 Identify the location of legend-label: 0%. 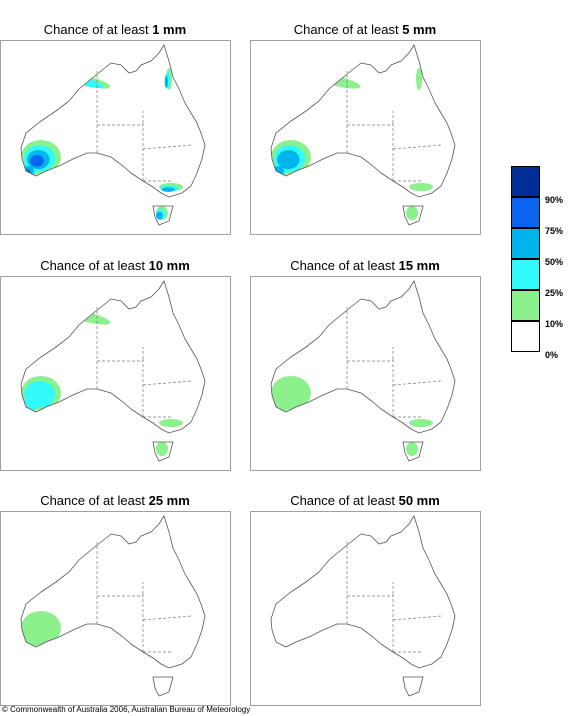
(552, 355).